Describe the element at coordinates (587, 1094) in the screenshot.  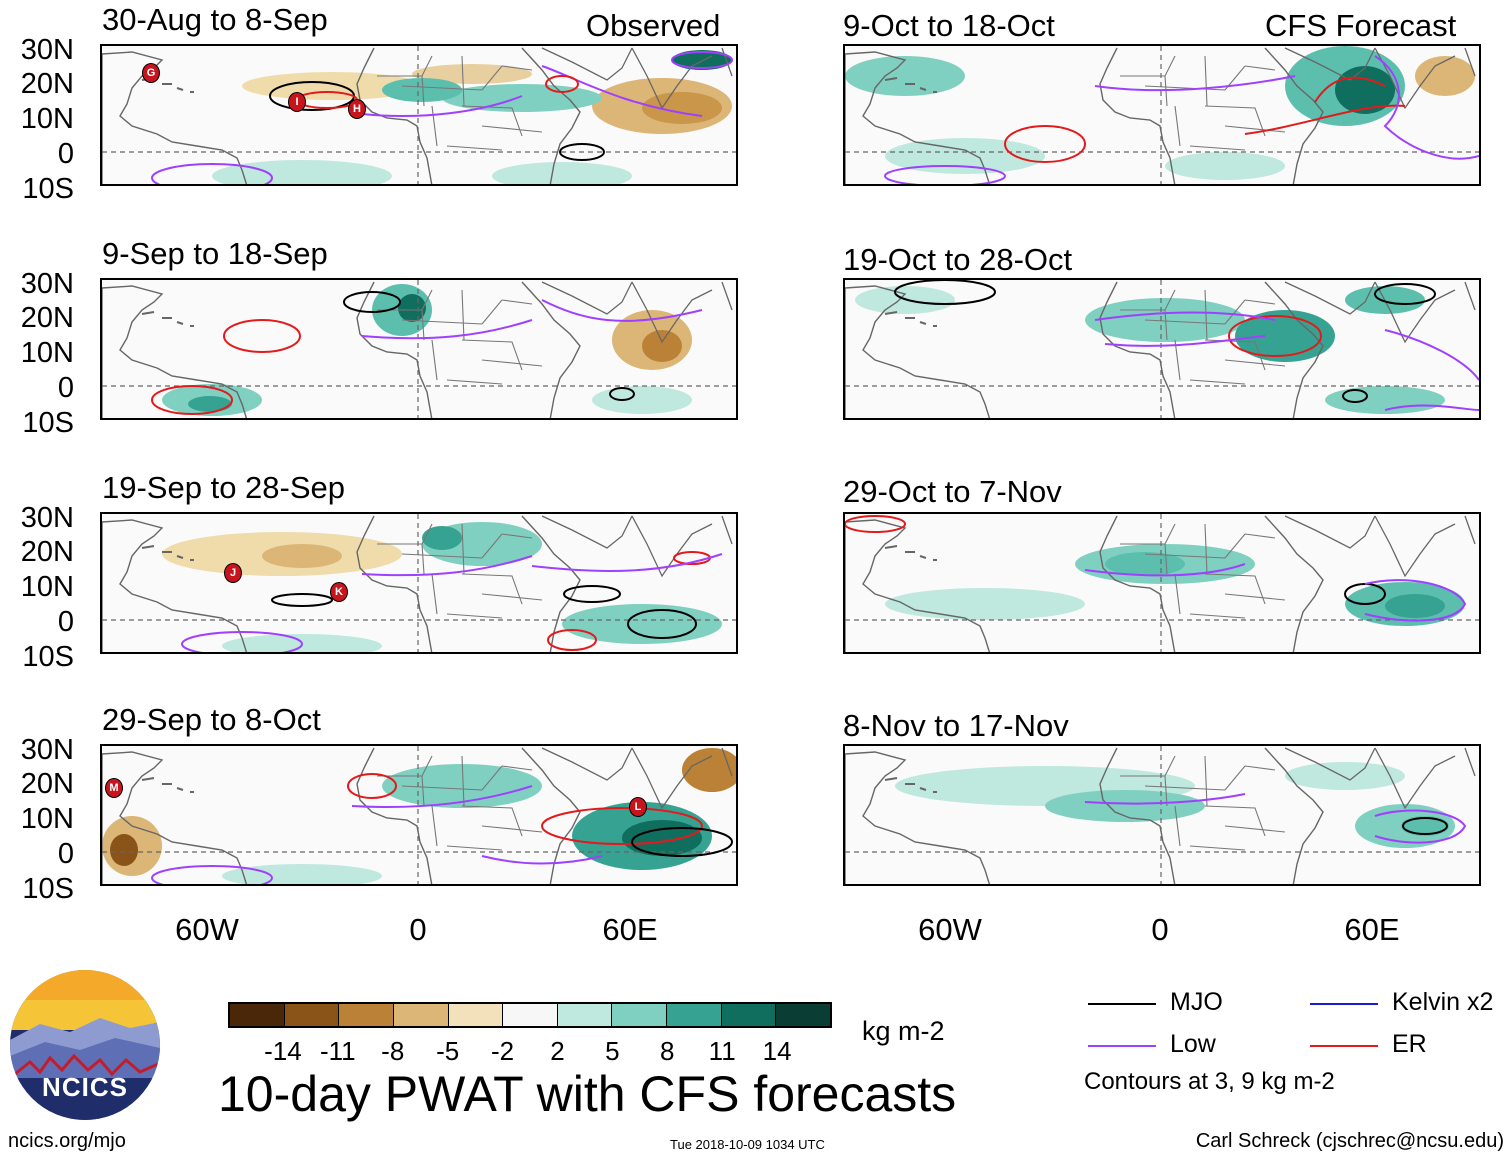
I see `main-title: 10-day PWAT with CFS forecasts` at that location.